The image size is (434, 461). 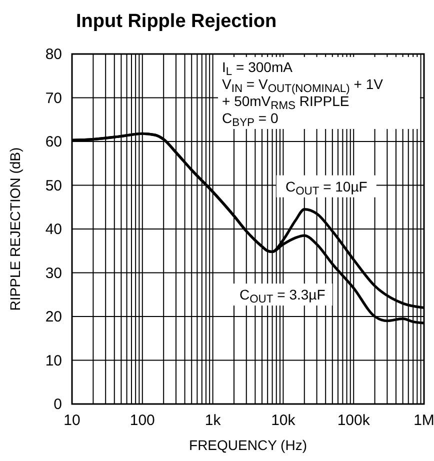 What do you see at coordinates (53, 185) in the screenshot?
I see `y-tick-label: 50` at bounding box center [53, 185].